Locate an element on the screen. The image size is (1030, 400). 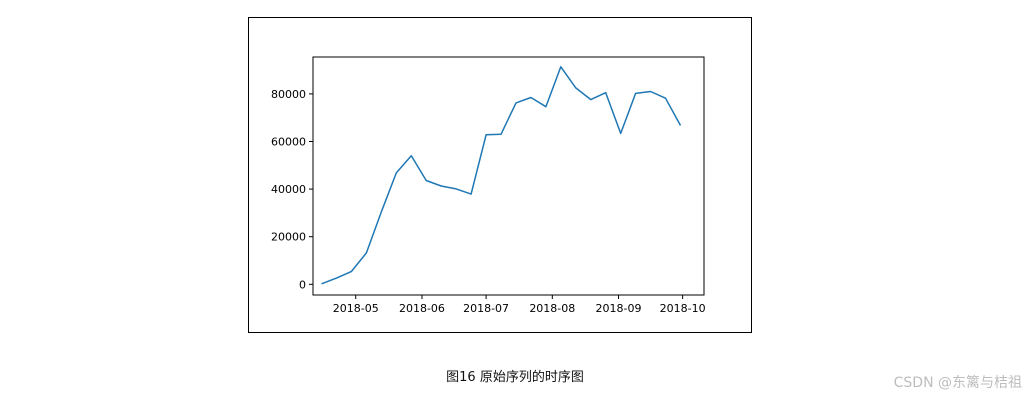
x-tick-label: 2018-05 is located at coordinates (356, 308).